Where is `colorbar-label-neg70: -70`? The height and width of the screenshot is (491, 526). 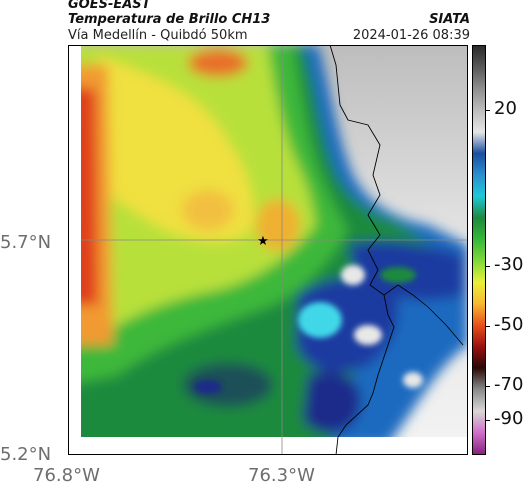
colorbar-label-neg70: -70 is located at coordinates (509, 384).